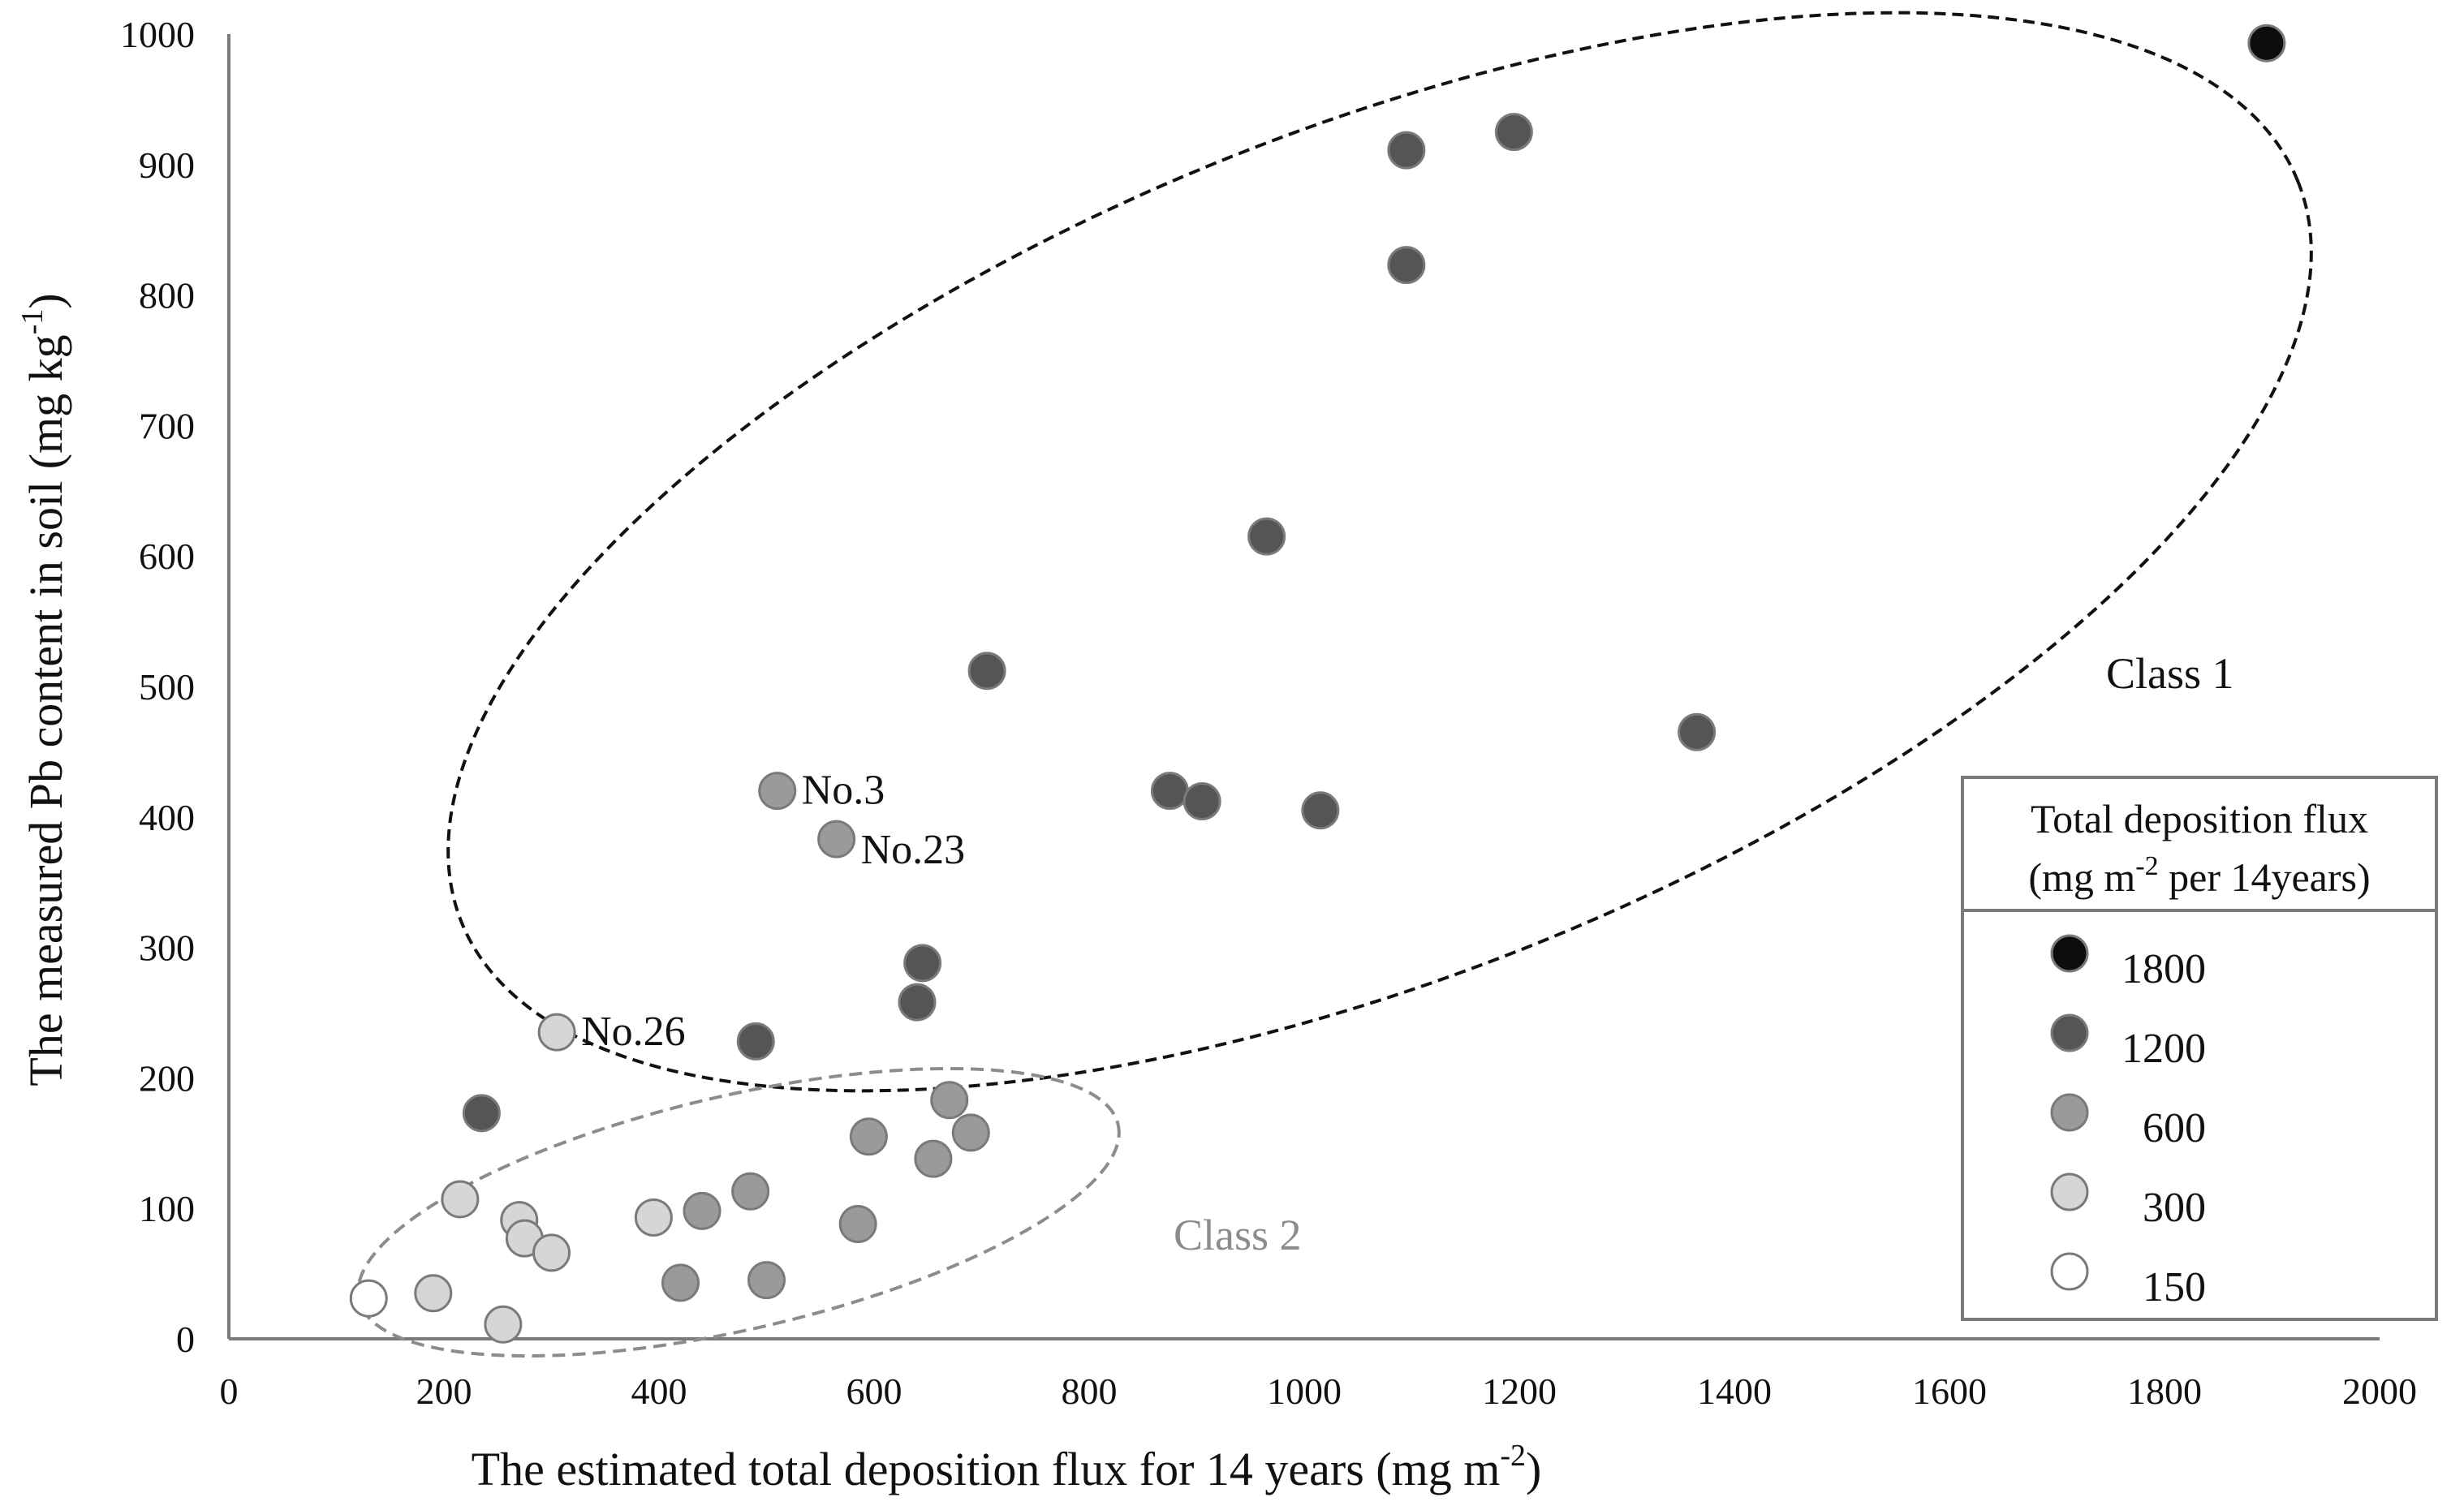 Image resolution: width=2464 pixels, height=1506 pixels. Describe the element at coordinates (167, 948) in the screenshot. I see `y-tick-label: 300` at that location.